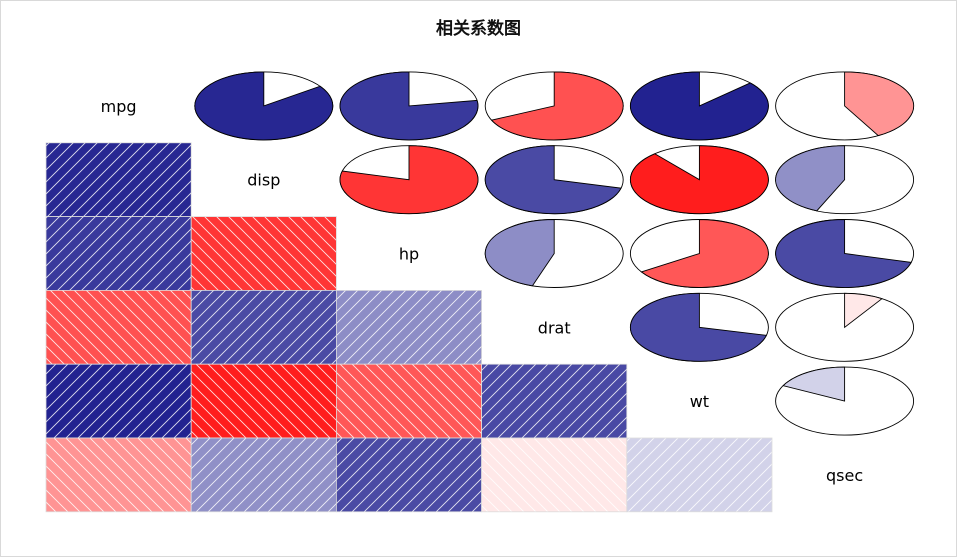 The height and width of the screenshot is (557, 957). I want to click on shade-cell-drat-disp, so click(263, 327).